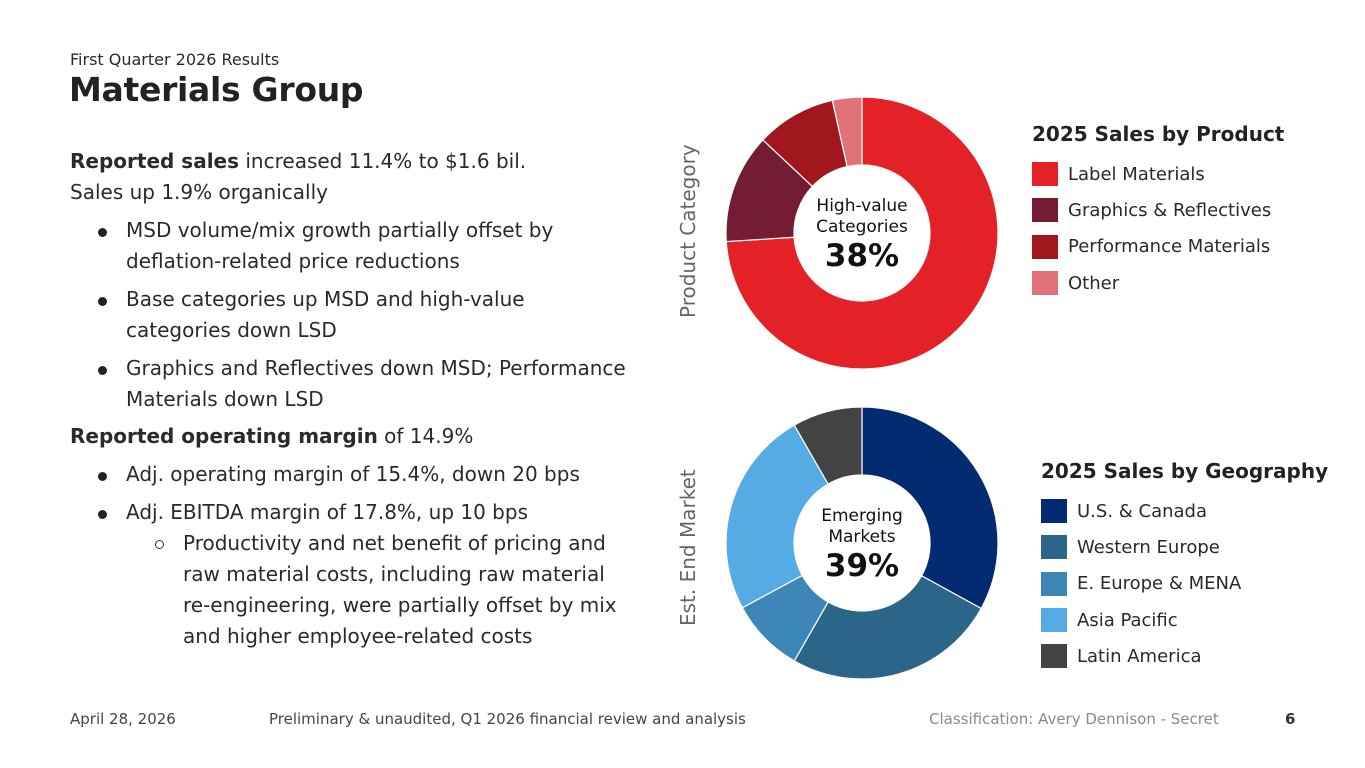 This screenshot has height=768, width=1365. What do you see at coordinates (1158, 134) in the screenshot?
I see `product-legend-title: 2025 Sales by Product` at bounding box center [1158, 134].